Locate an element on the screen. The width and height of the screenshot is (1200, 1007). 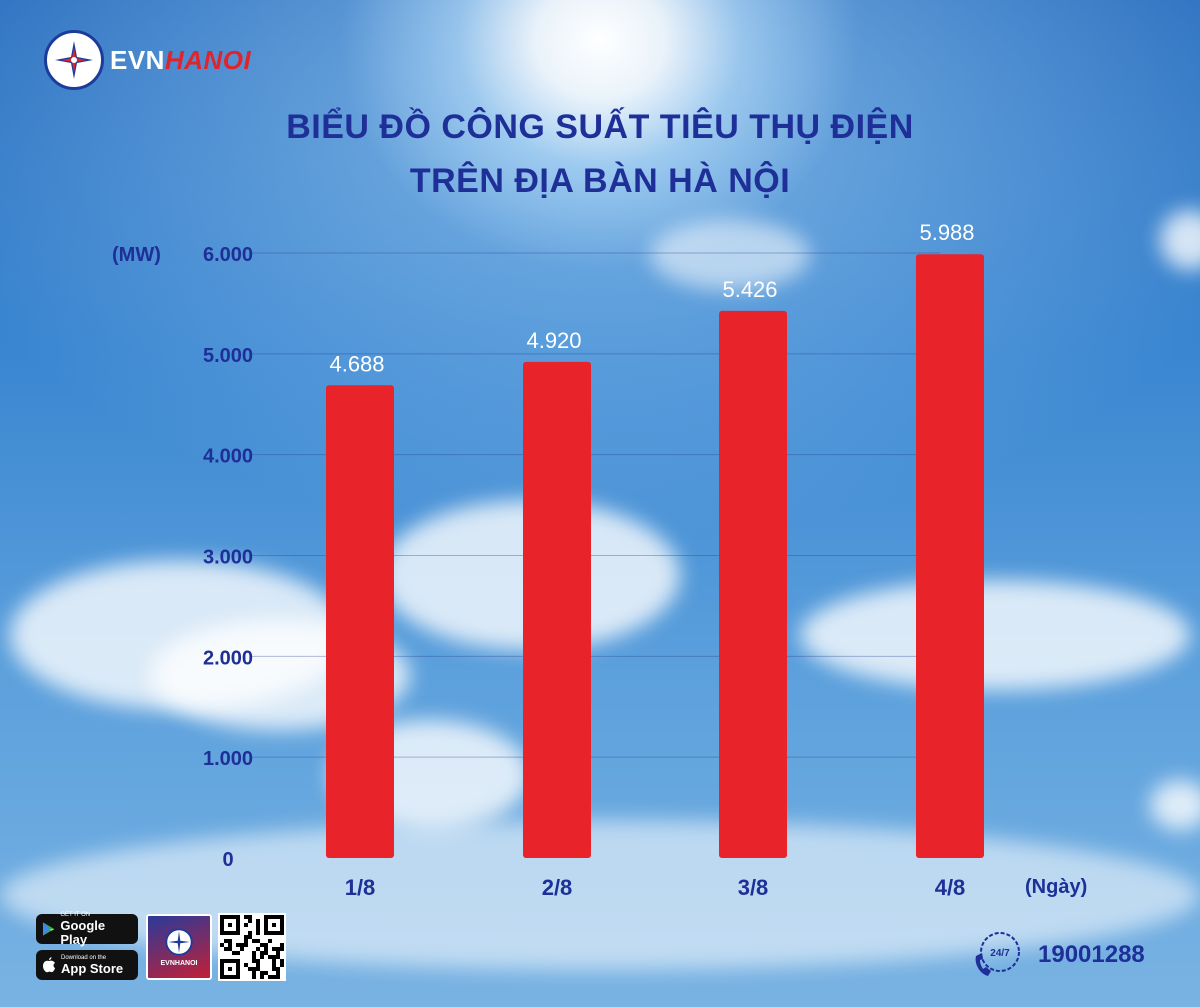
y-tick-label: 2.000 is located at coordinates (228, 658).